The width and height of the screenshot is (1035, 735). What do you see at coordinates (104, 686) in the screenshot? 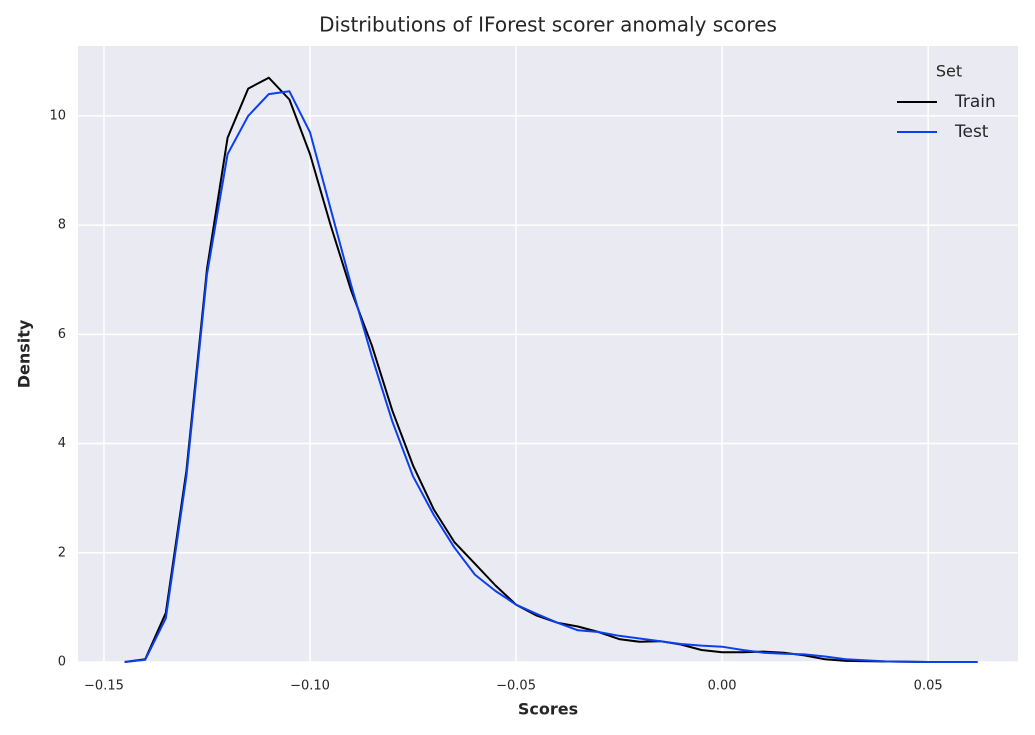
I see `x-tick-label: −0.15` at bounding box center [104, 686].